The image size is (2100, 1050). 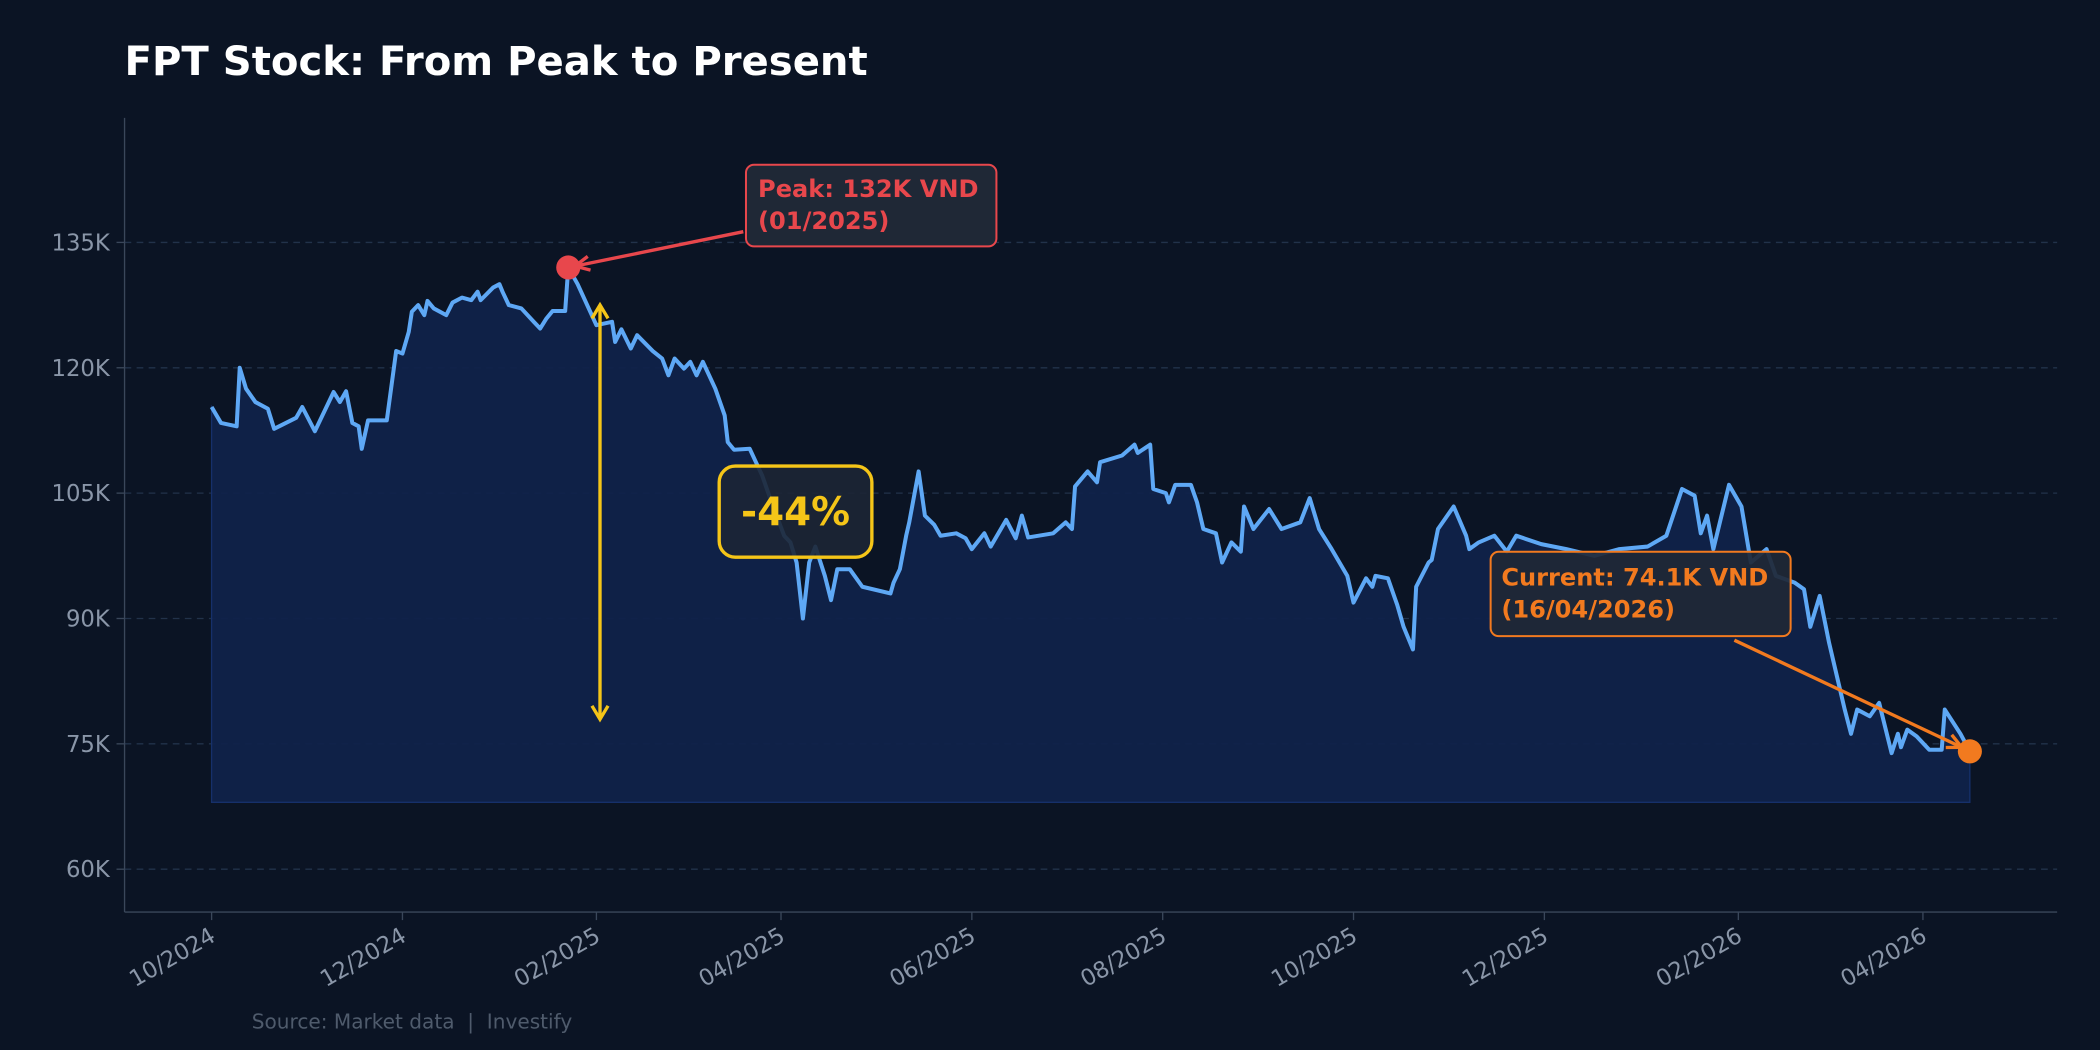 What do you see at coordinates (412, 1022) in the screenshot?
I see `source-note: Source: Market data | Investify` at bounding box center [412, 1022].